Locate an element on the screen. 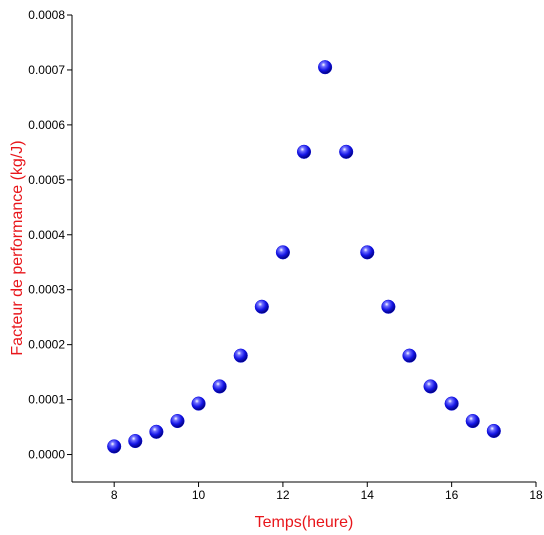  x-ticks: 8 10 12 14 16 18 is located at coordinates (327, 492).